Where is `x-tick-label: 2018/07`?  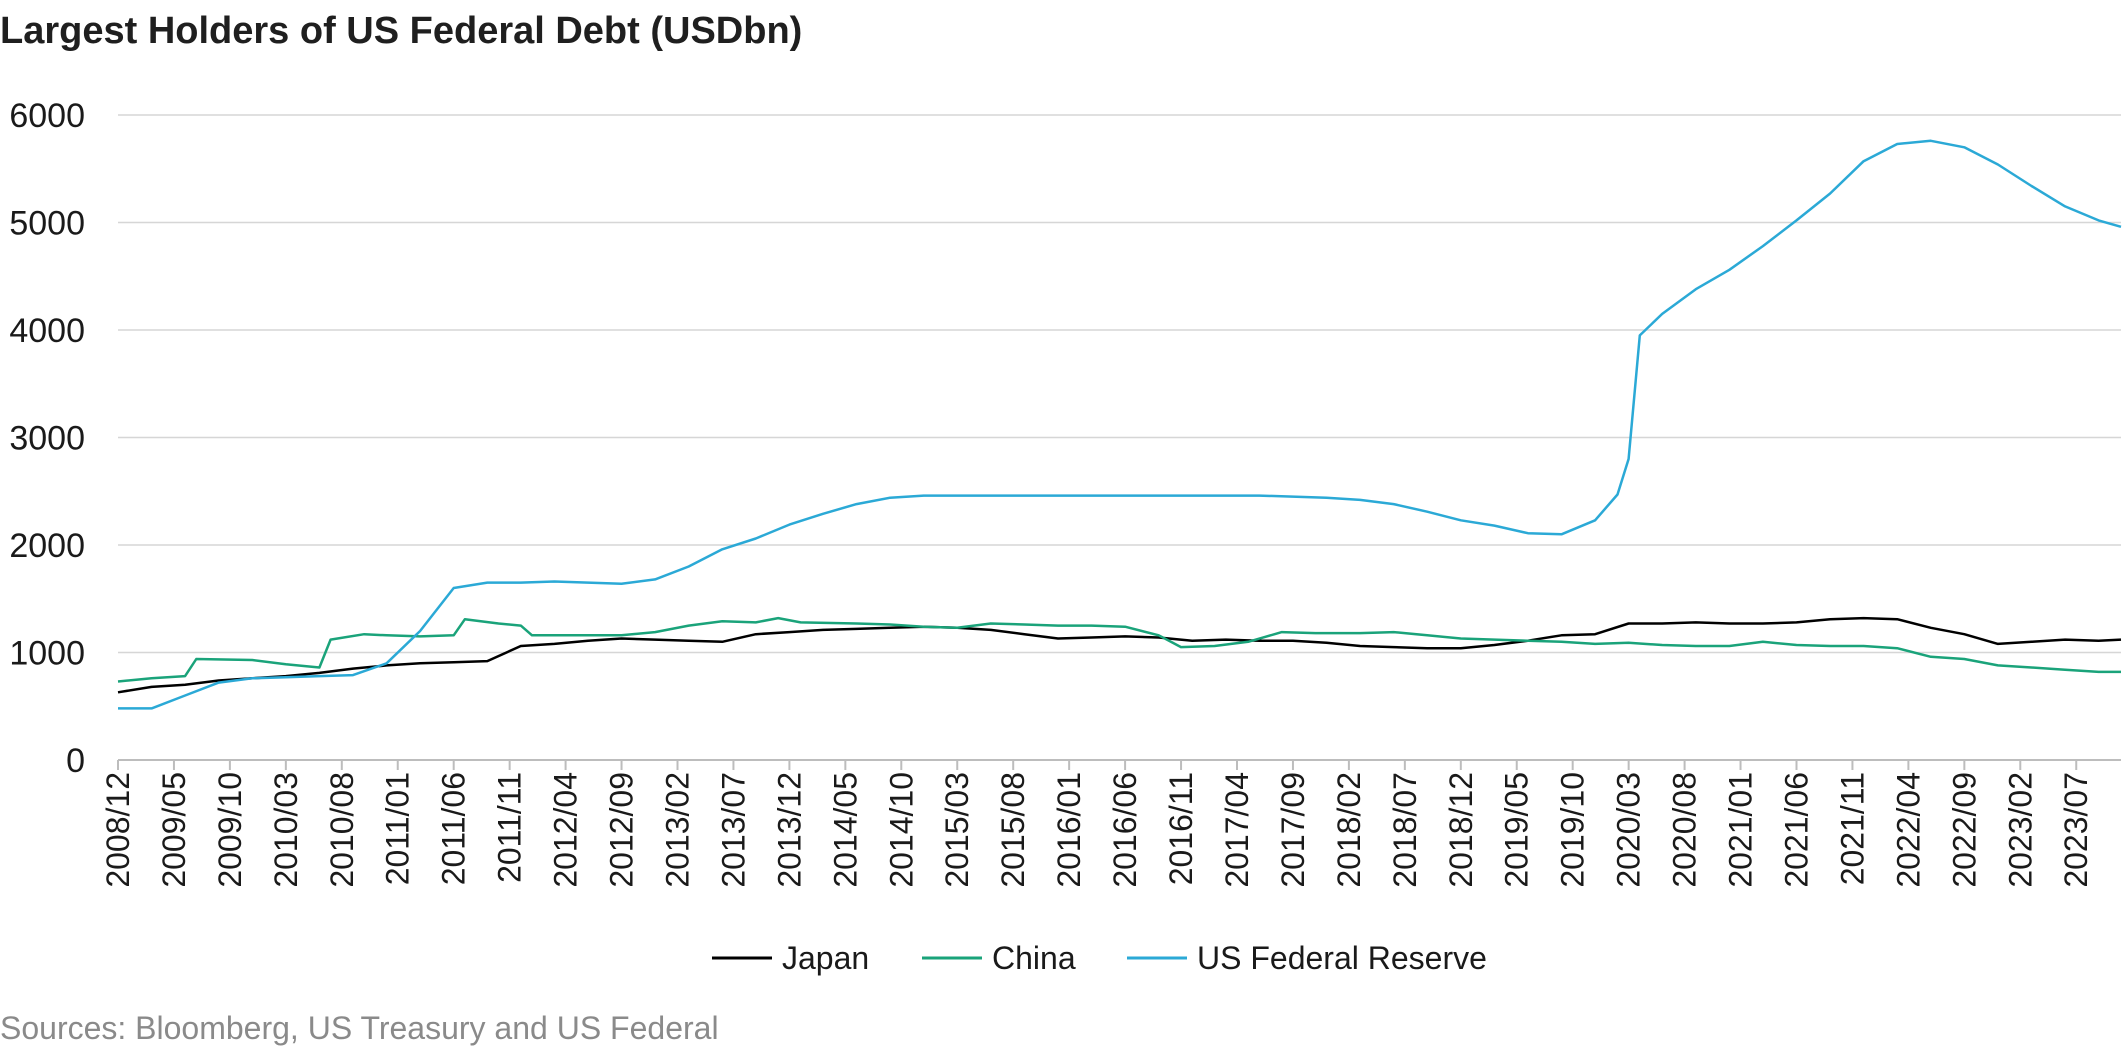
x-tick-label: 2018/07 is located at coordinates (1405, 830).